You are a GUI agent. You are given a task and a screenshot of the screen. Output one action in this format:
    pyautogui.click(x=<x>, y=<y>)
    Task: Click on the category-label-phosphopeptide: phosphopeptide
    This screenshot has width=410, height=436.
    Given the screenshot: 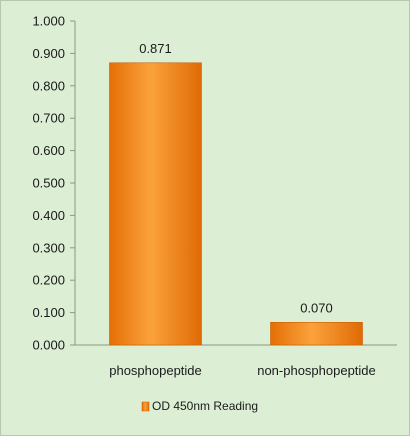 What is the action you would take?
    pyautogui.click(x=155, y=370)
    